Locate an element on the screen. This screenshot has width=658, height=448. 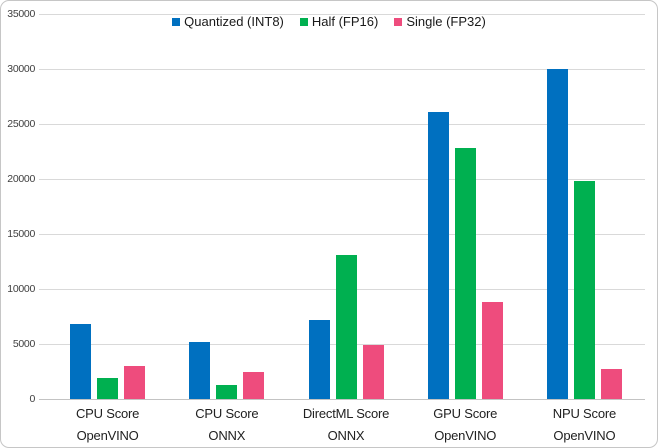
y-tick-label: 5000 is located at coordinates (23, 344).